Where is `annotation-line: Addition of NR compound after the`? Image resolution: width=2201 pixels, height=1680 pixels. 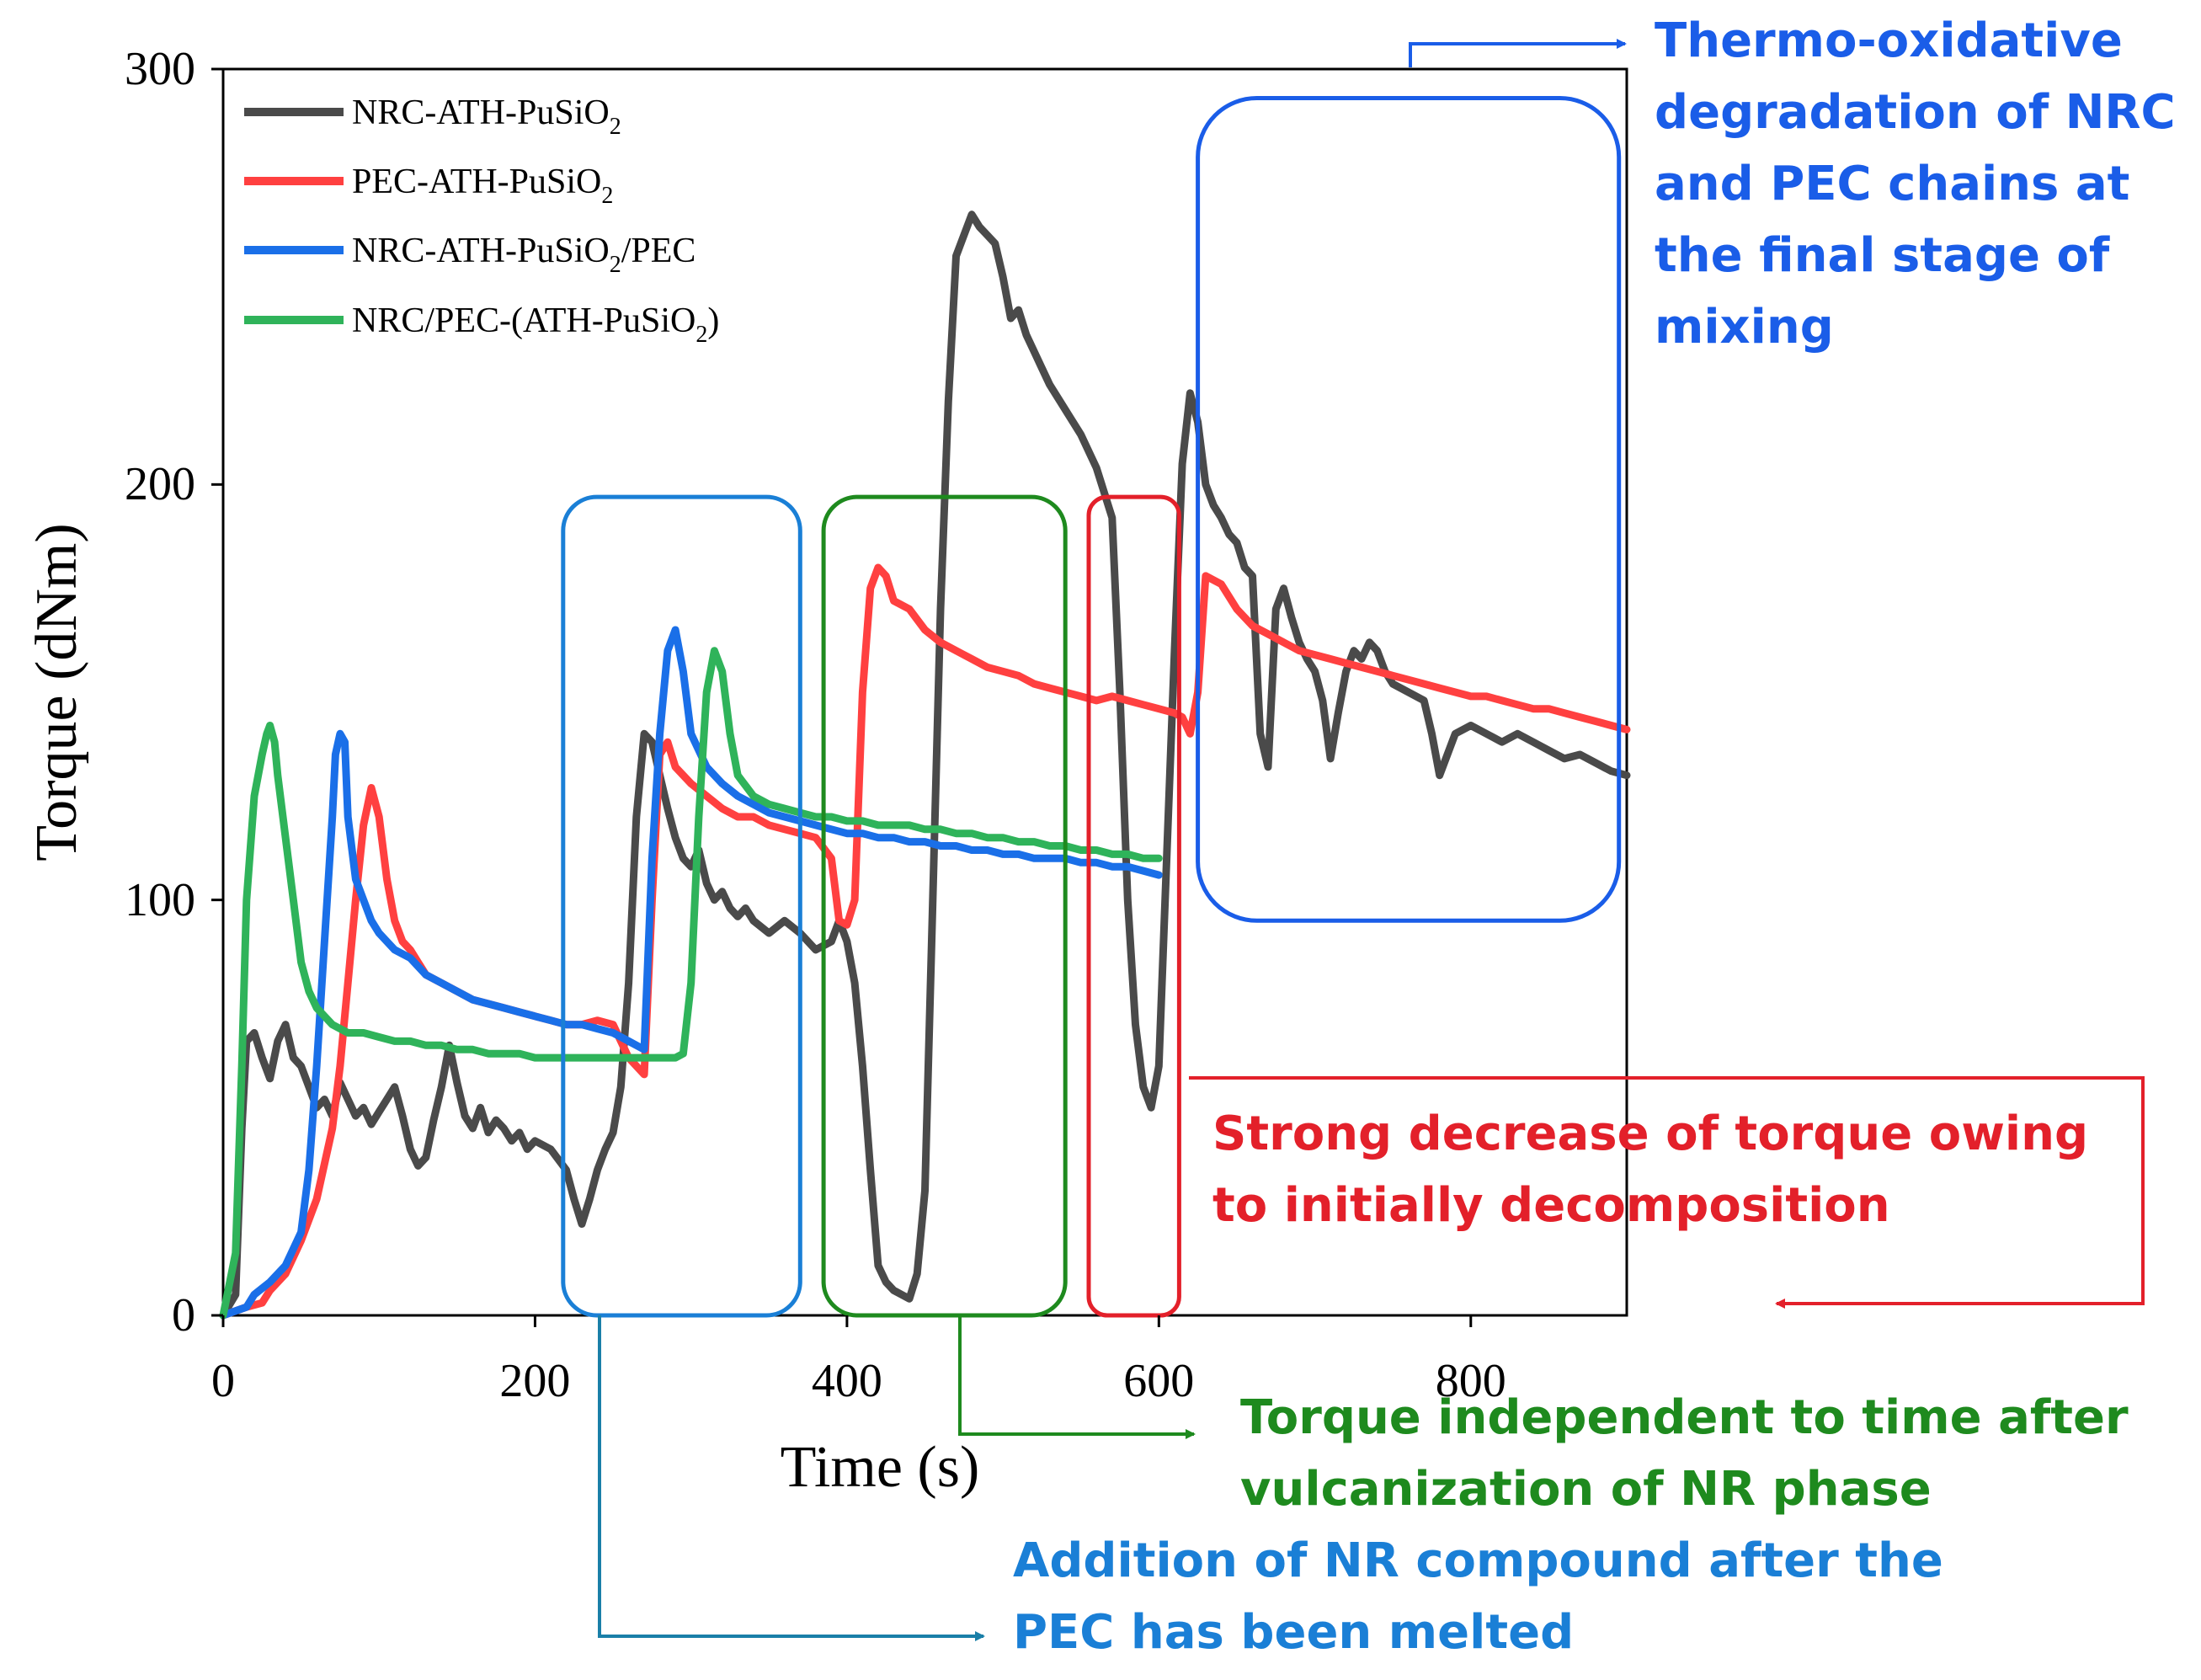 annotation-line: Addition of NR compound after the is located at coordinates (1478, 1560).